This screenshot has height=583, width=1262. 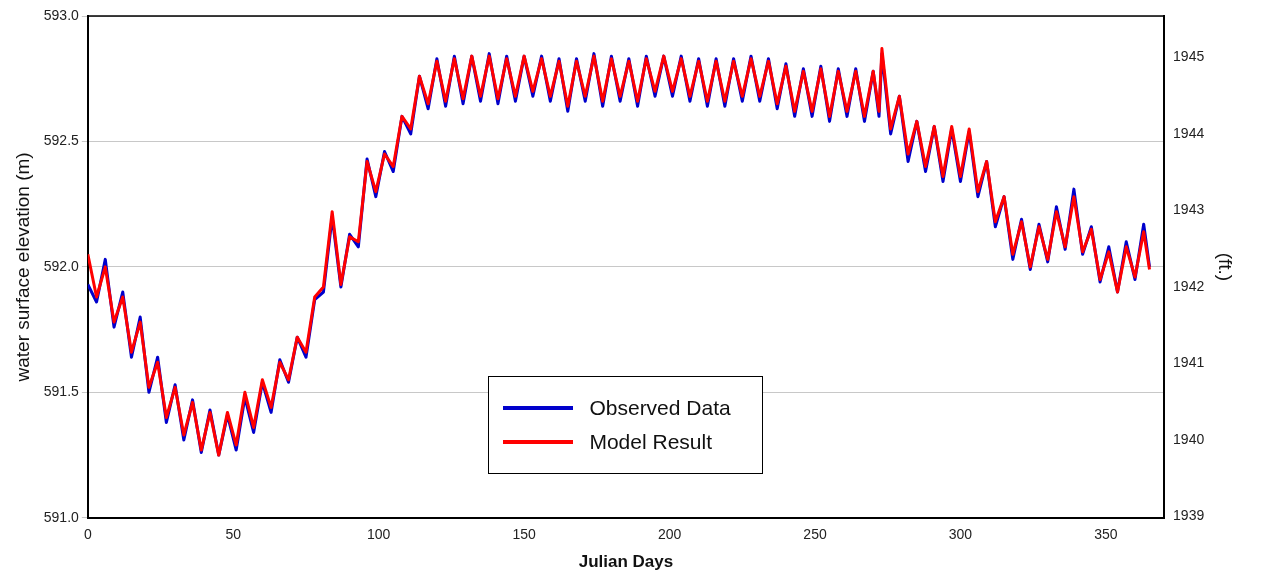 What do you see at coordinates (650, 441) in the screenshot?
I see `legend-label: Model Result` at bounding box center [650, 441].